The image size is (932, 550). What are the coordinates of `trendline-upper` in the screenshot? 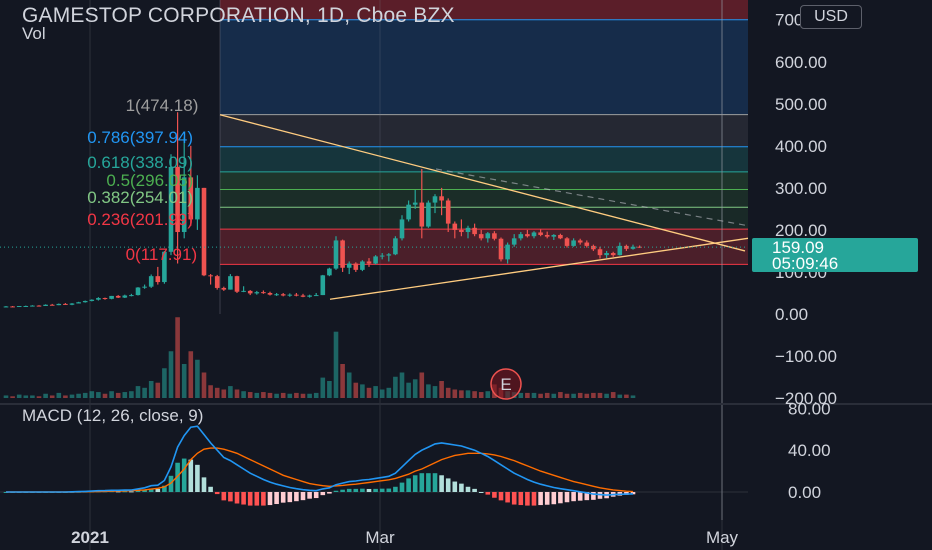 It's located at (482, 183).